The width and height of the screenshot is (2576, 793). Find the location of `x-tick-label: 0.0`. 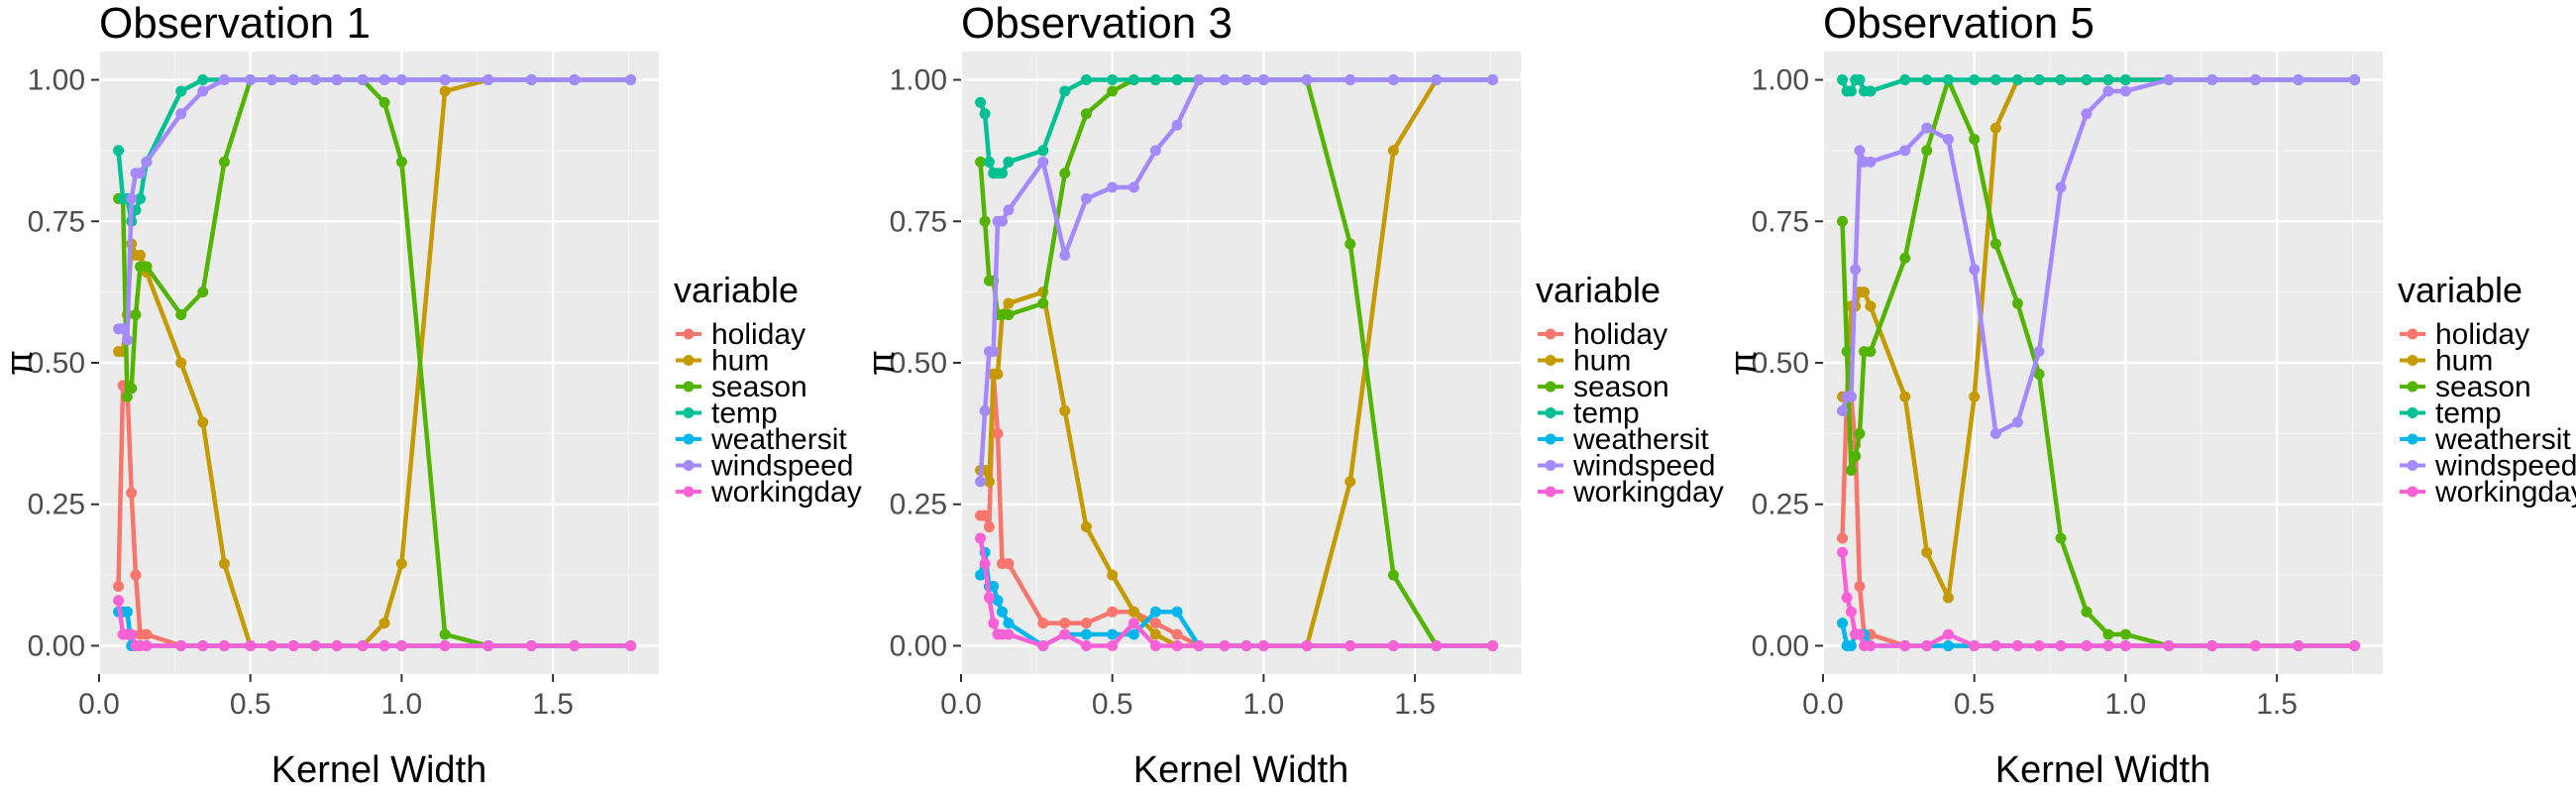

x-tick-label: 0.0 is located at coordinates (1823, 704).